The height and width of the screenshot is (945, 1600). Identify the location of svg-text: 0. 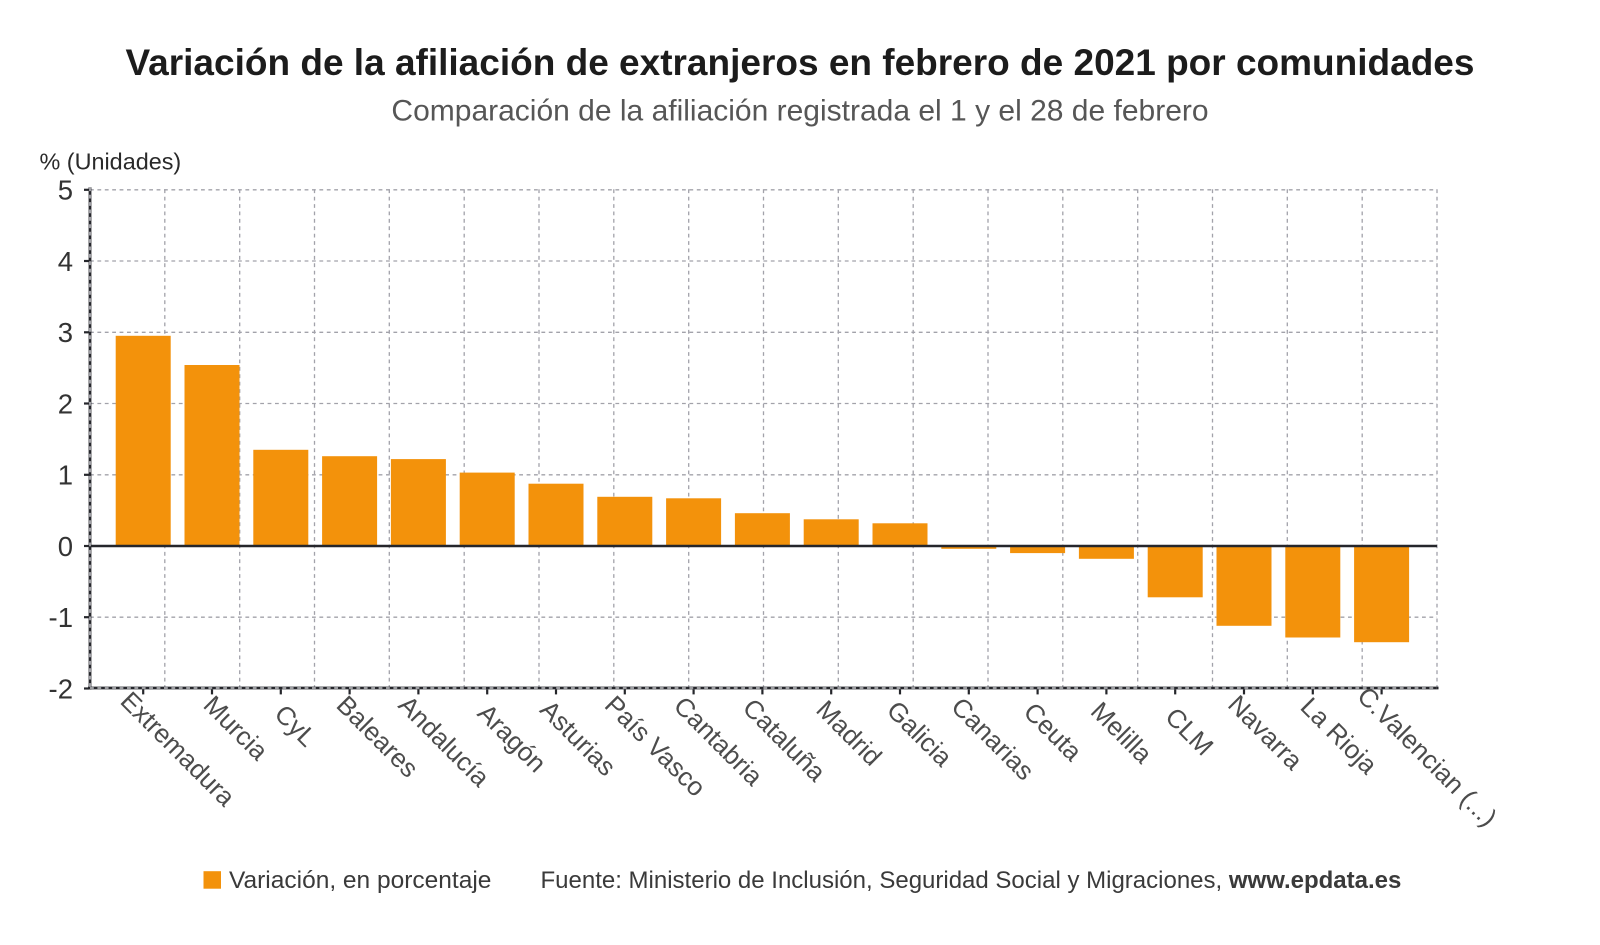
(65, 546).